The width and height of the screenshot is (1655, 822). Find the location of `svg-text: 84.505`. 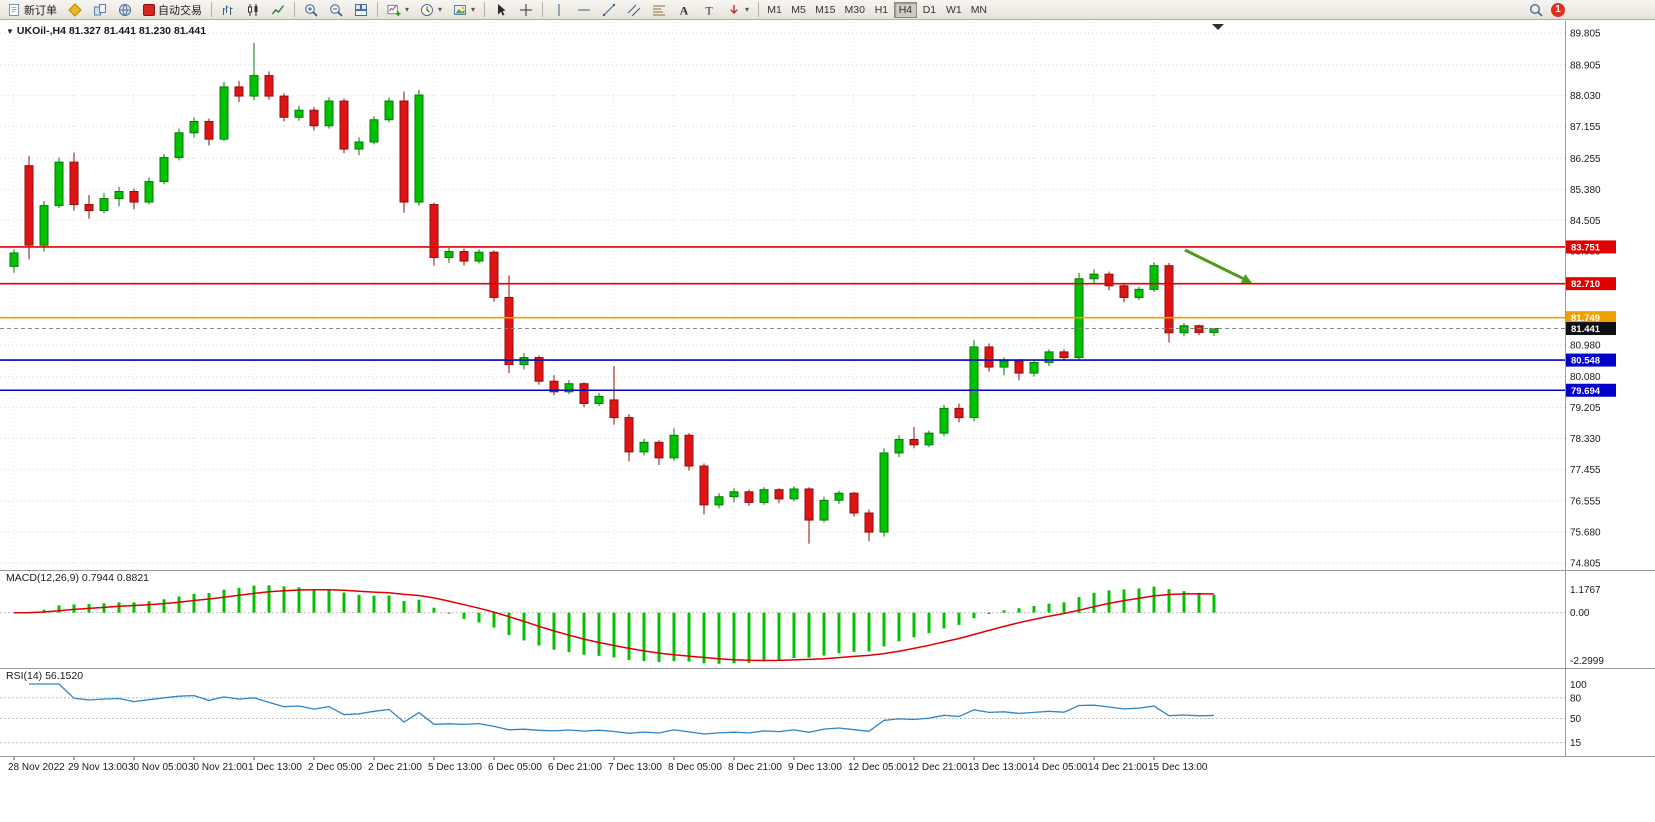

svg-text: 84.505 is located at coordinates (1585, 221).